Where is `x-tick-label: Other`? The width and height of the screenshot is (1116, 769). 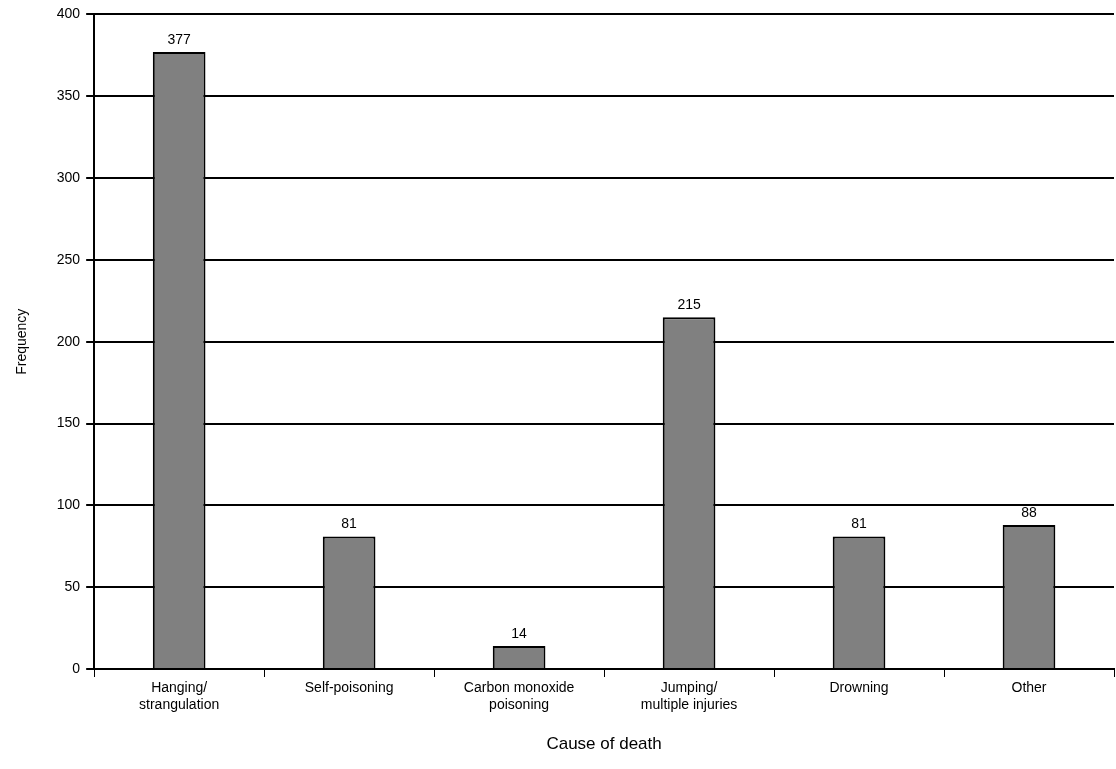
x-tick-label: Other is located at coordinates (1029, 687).